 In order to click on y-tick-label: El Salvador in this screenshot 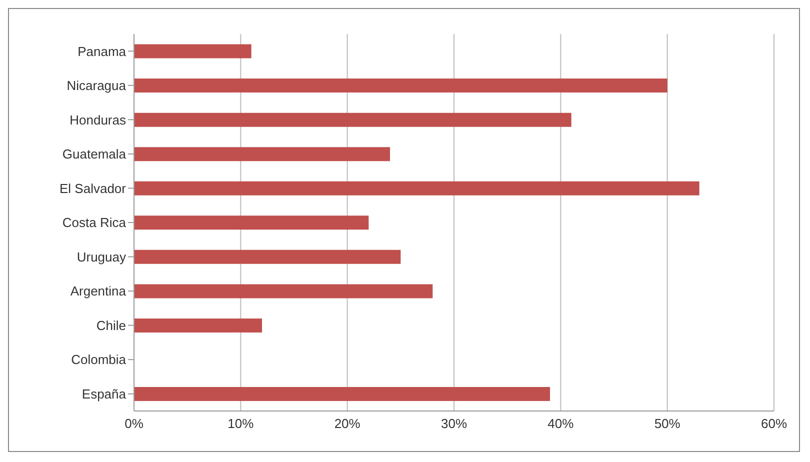, I will do `click(93, 188)`.